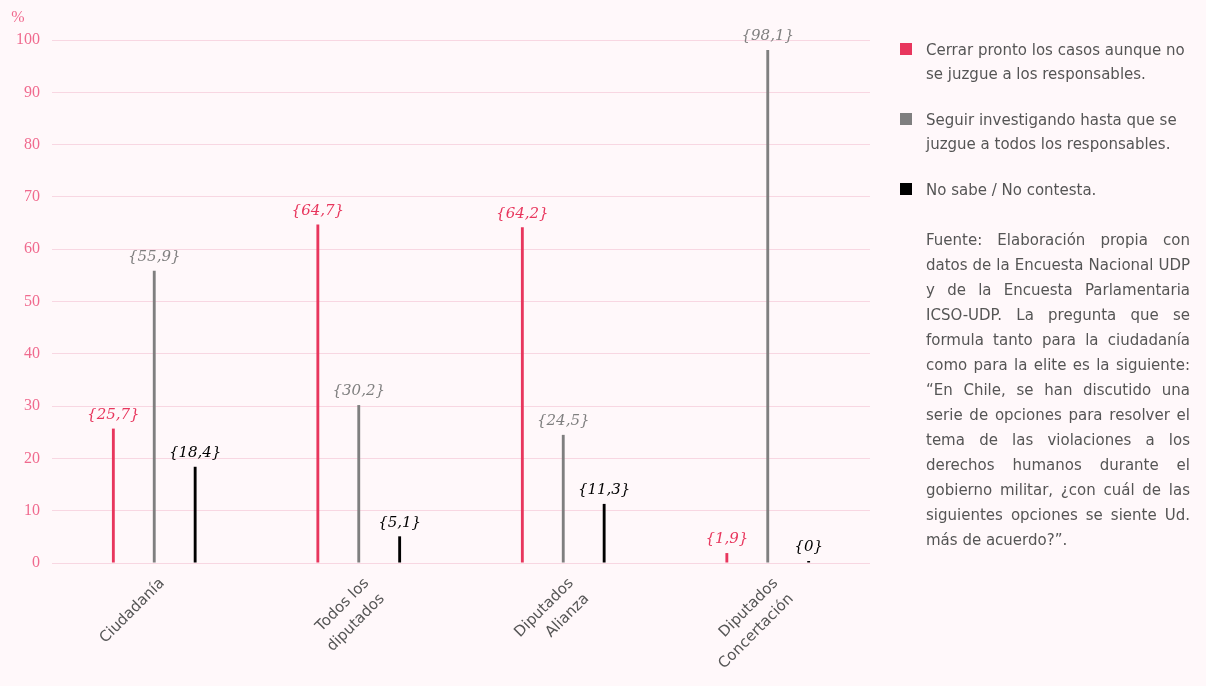  What do you see at coordinates (113, 413) in the screenshot?
I see `data-label: {25,7}` at bounding box center [113, 413].